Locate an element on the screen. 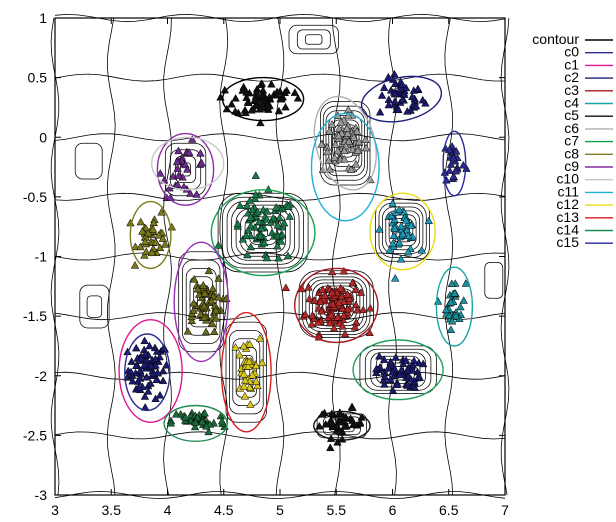 This screenshot has height=522, width=616. legend-label: c15 is located at coordinates (567, 242).